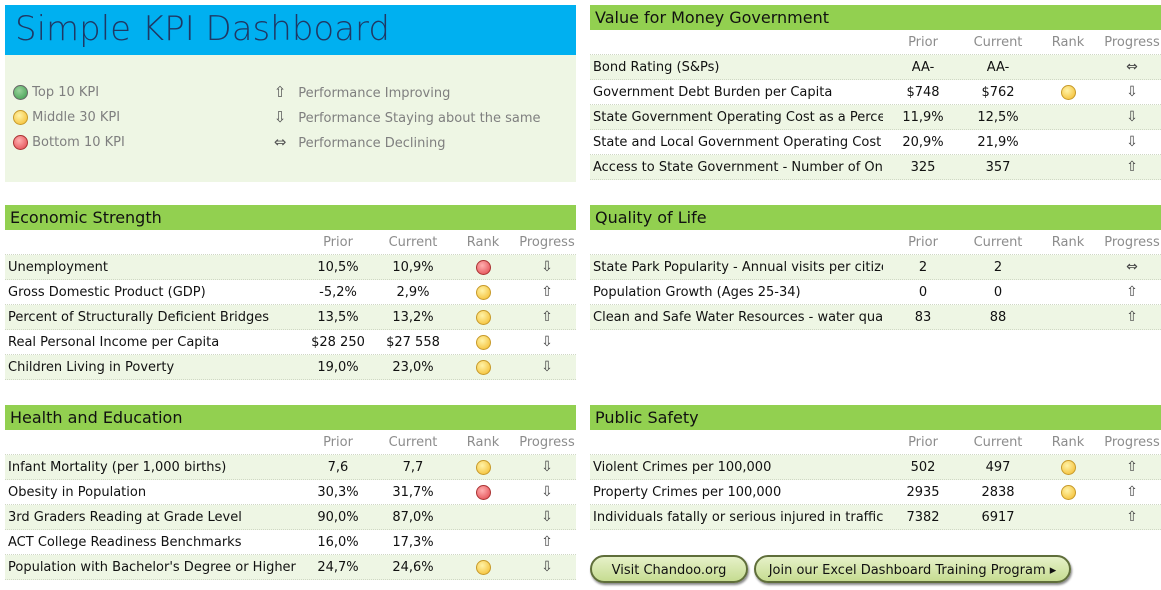 The width and height of the screenshot is (1161, 590). I want to click on legend-progress-down: ⇩ Performance Staying about the same, so click(405, 117).